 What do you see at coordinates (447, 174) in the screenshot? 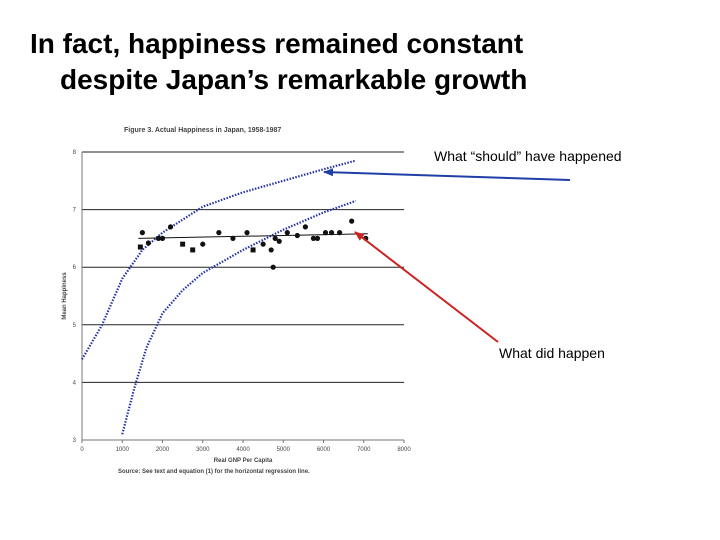
I see `annotation-should-arrow` at bounding box center [447, 174].